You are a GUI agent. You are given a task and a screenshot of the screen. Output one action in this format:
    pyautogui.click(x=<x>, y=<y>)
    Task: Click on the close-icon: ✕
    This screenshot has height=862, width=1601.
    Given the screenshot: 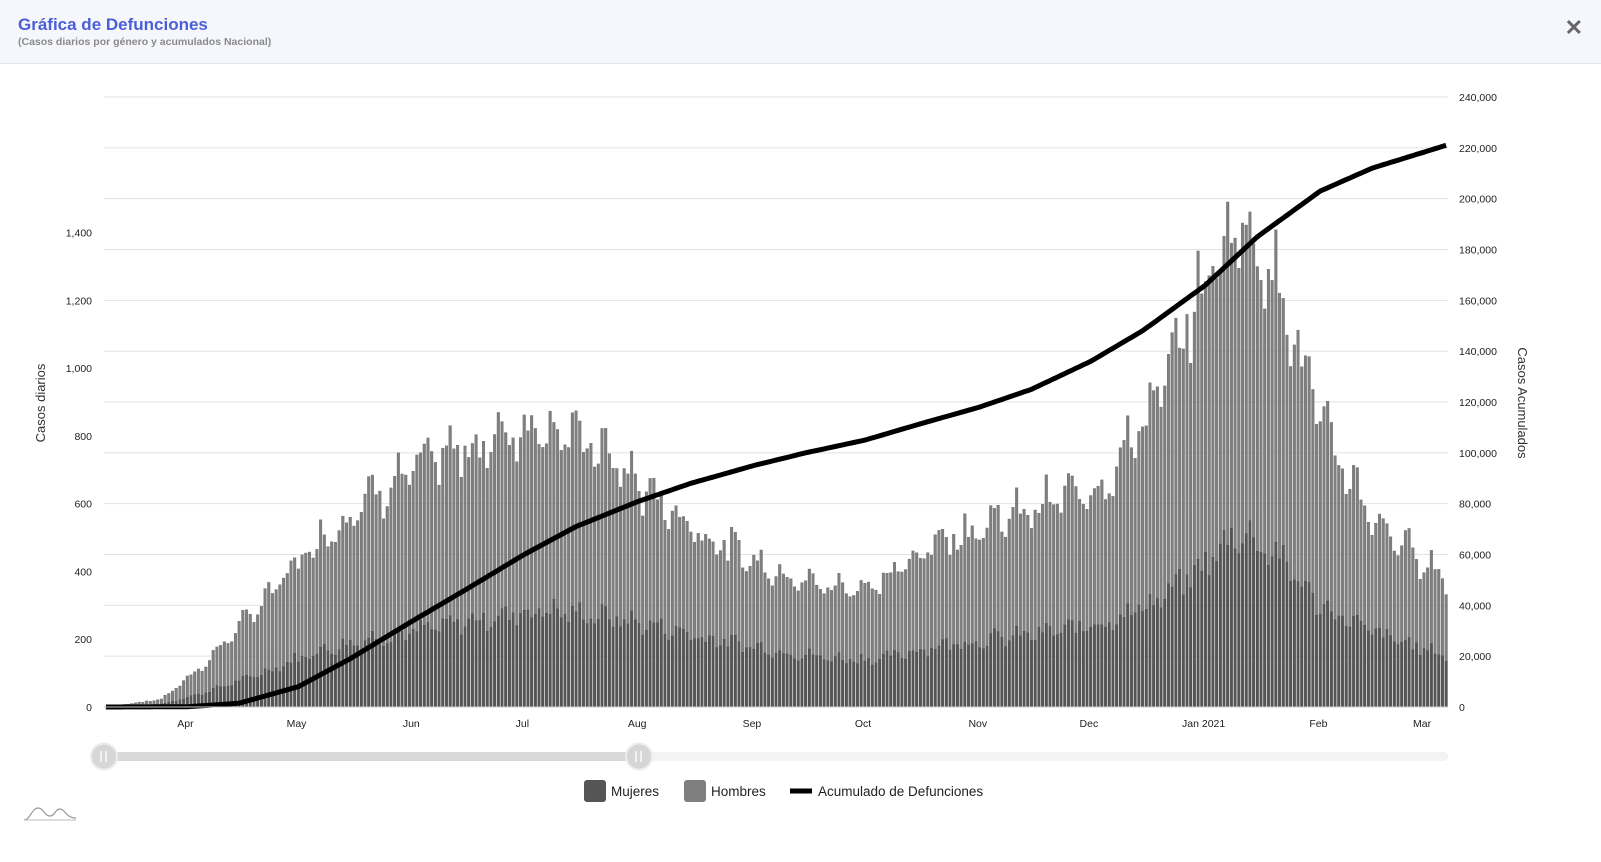 What is the action you would take?
    pyautogui.click(x=1573, y=27)
    